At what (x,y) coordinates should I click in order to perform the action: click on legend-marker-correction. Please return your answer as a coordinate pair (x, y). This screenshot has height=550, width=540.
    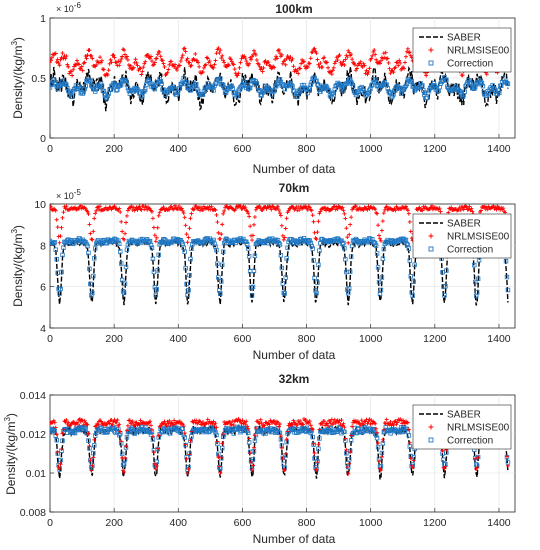
    Looking at the image, I should click on (431, 63).